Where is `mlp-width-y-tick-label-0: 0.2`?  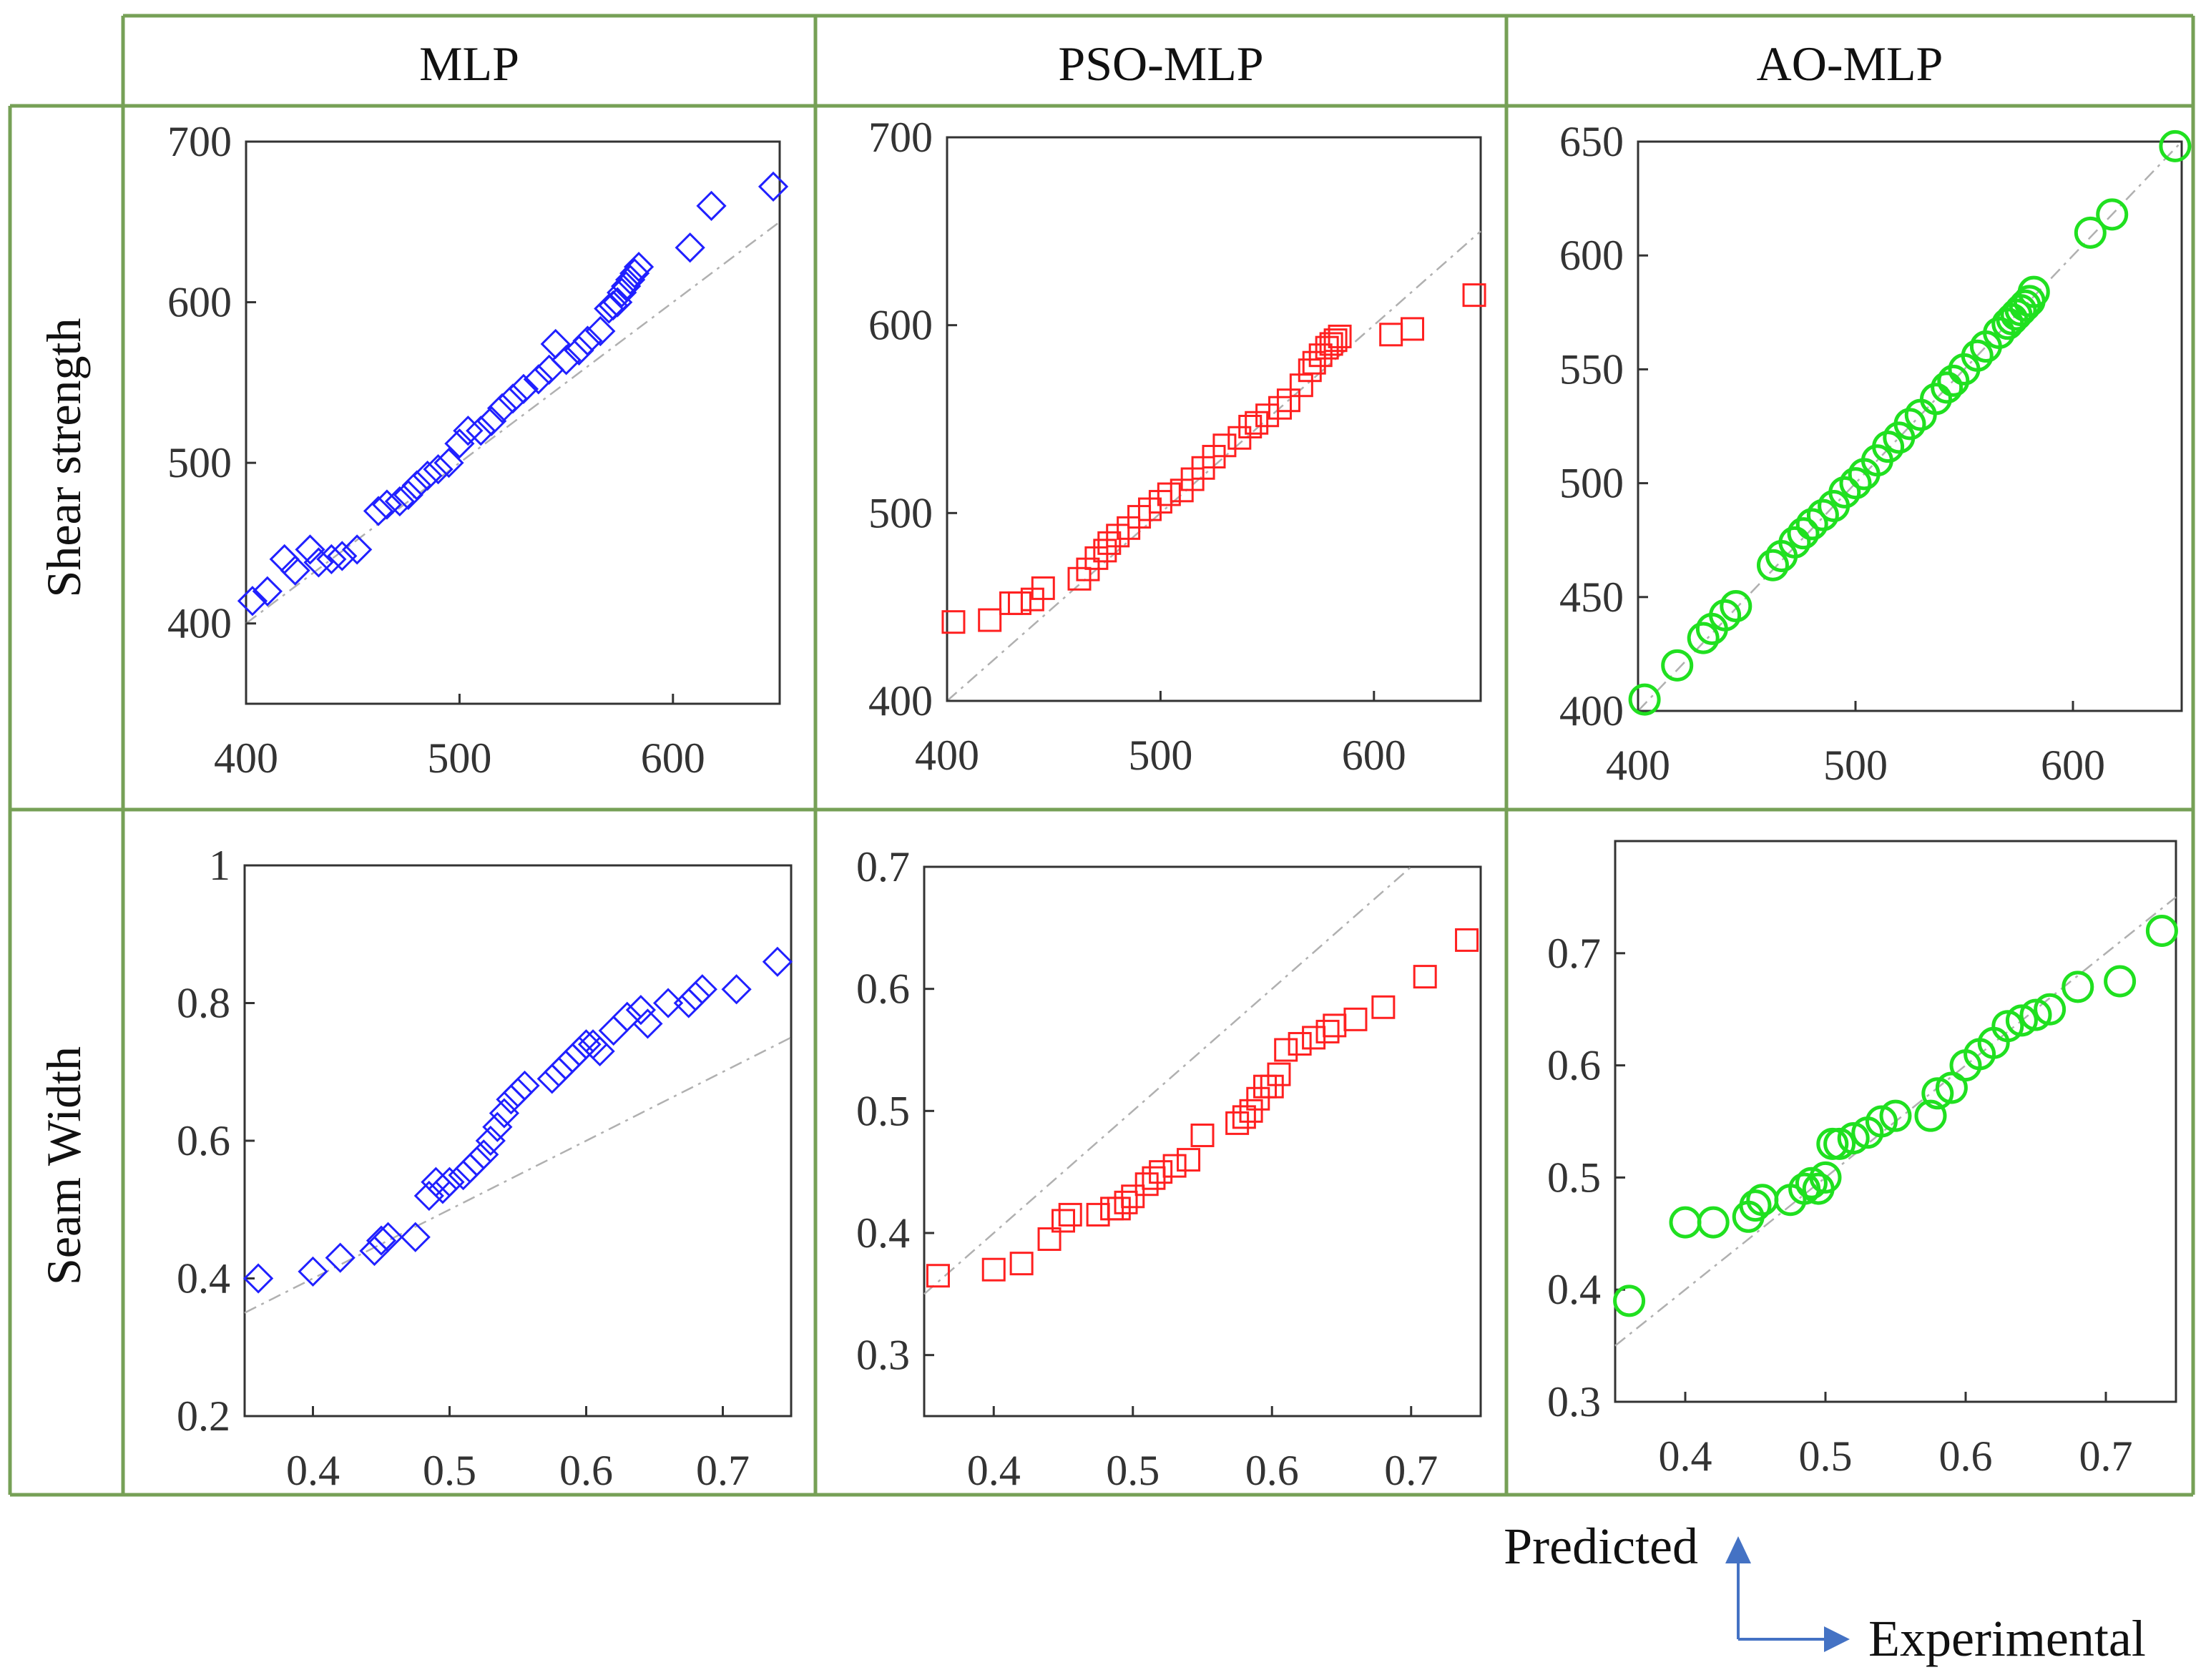 mlp-width-y-tick-label-0: 0.2 is located at coordinates (203, 1416).